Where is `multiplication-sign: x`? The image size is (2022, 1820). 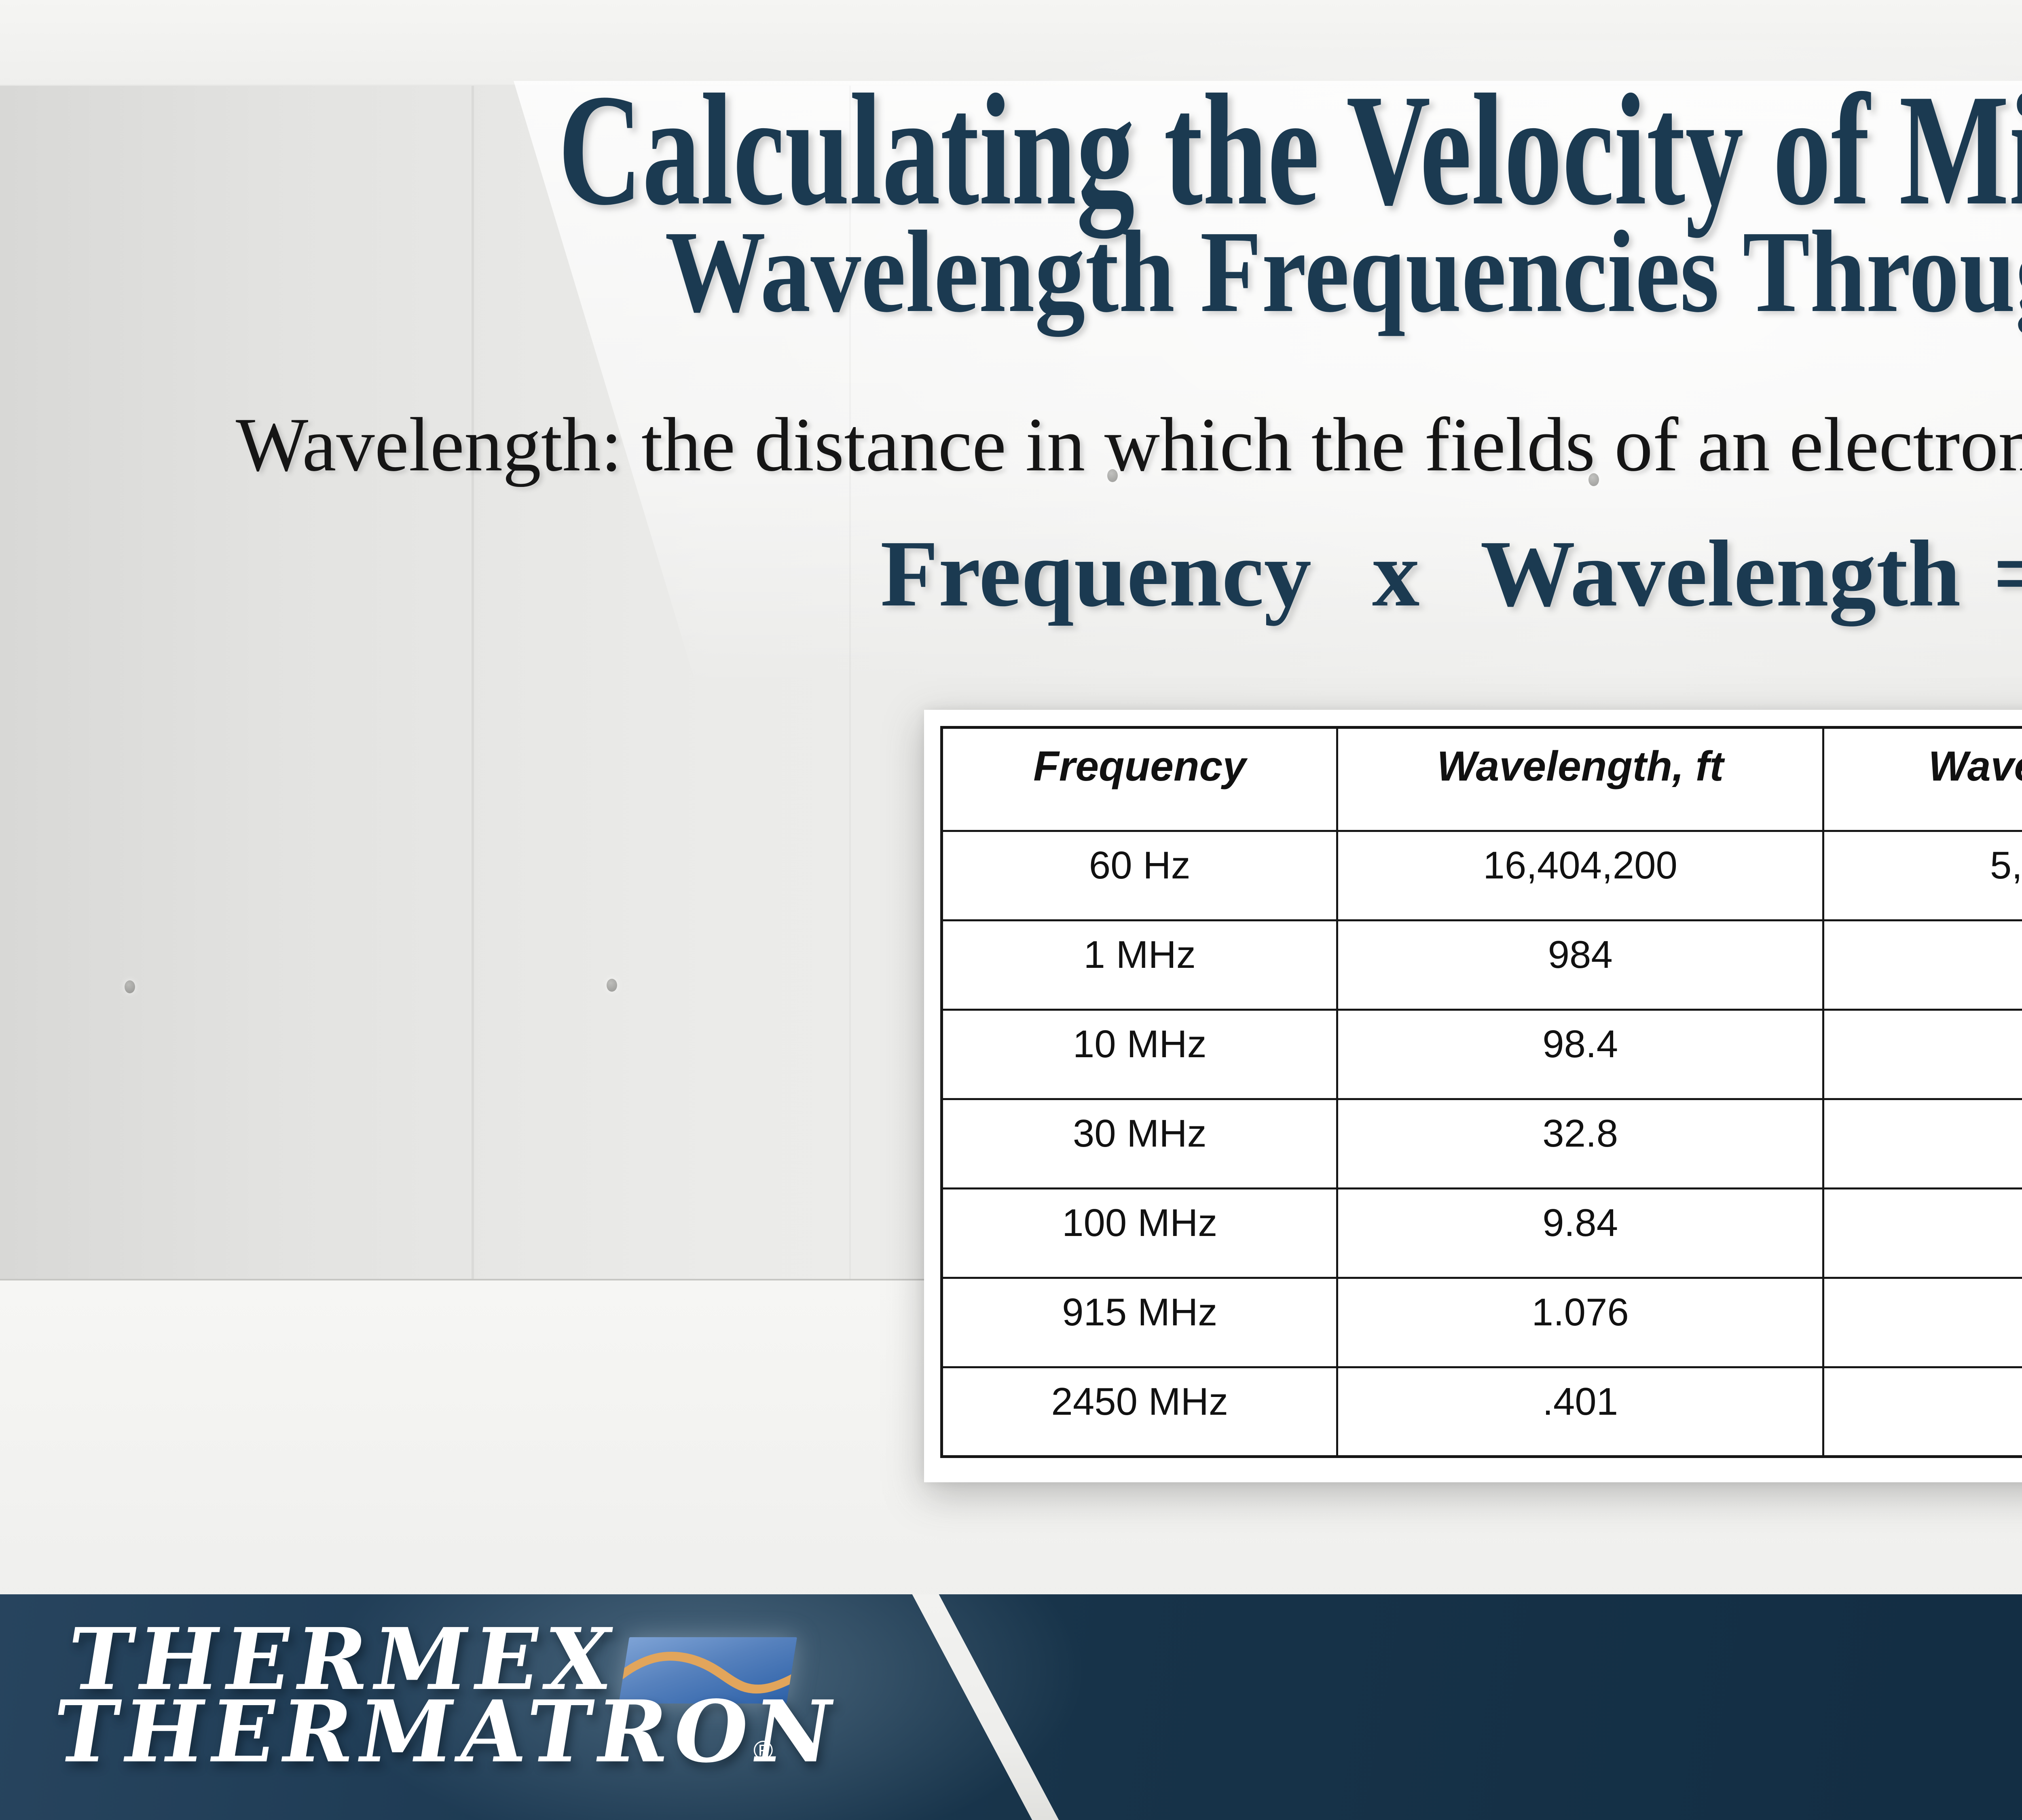 multiplication-sign: x is located at coordinates (1396, 573).